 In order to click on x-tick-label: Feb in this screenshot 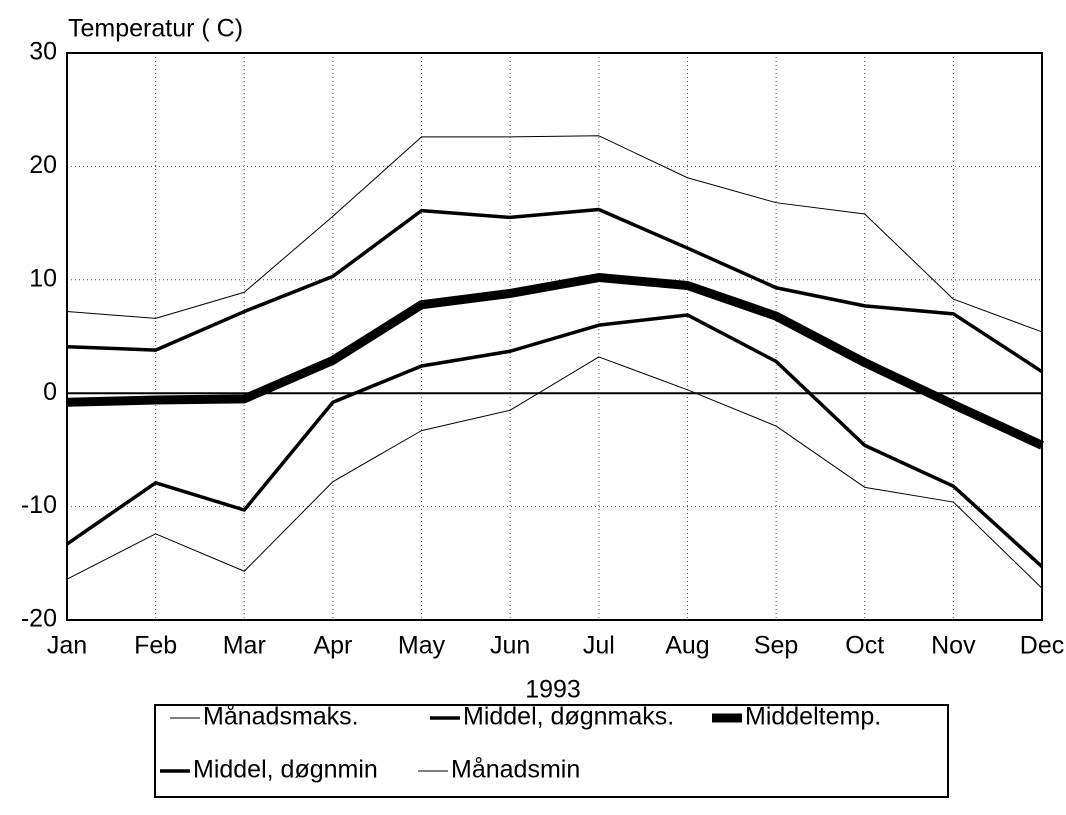, I will do `click(155, 646)`.